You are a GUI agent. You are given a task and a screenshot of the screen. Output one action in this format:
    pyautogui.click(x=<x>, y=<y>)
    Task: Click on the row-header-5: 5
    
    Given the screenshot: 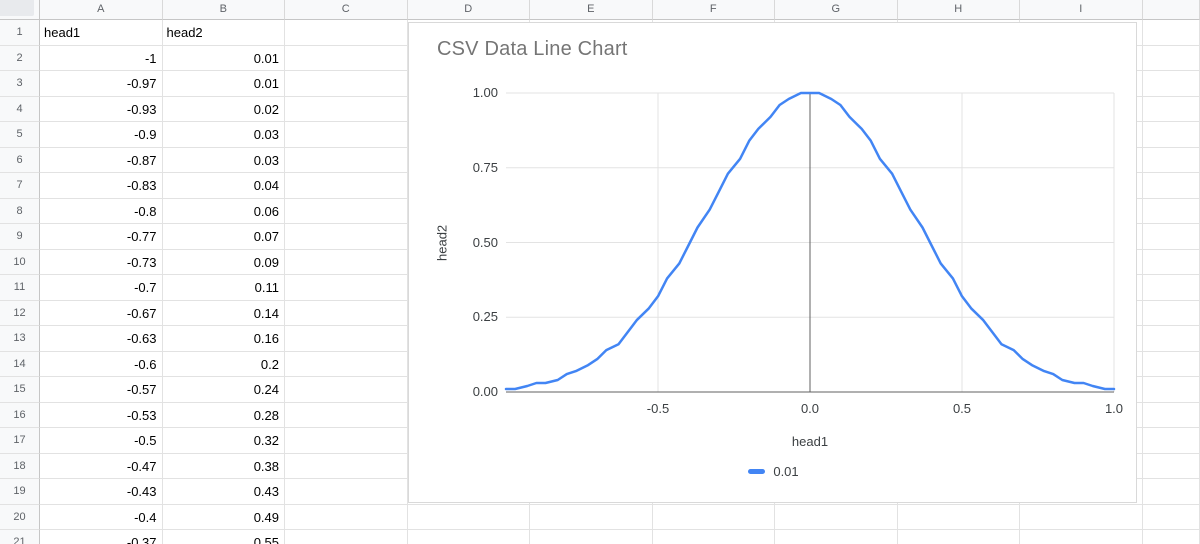 What is the action you would take?
    pyautogui.click(x=20, y=135)
    